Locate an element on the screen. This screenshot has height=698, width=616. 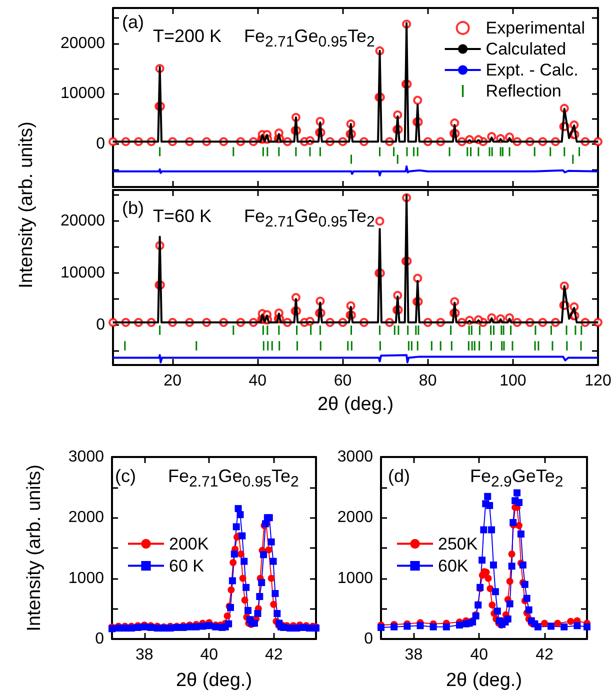
legend-label: 250K is located at coordinates (458, 544).